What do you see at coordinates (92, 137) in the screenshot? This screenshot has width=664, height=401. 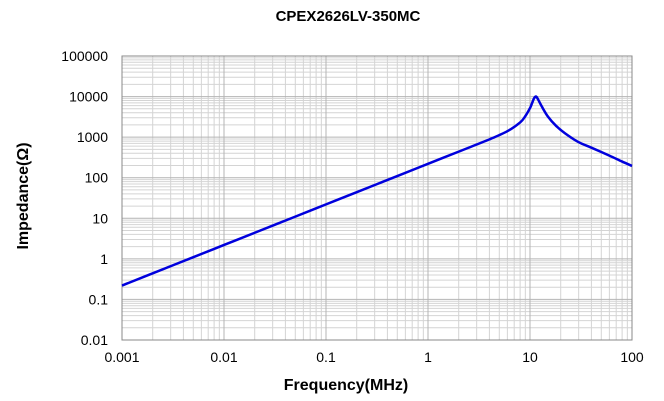 I see `y-tick-label: 1000` at bounding box center [92, 137].